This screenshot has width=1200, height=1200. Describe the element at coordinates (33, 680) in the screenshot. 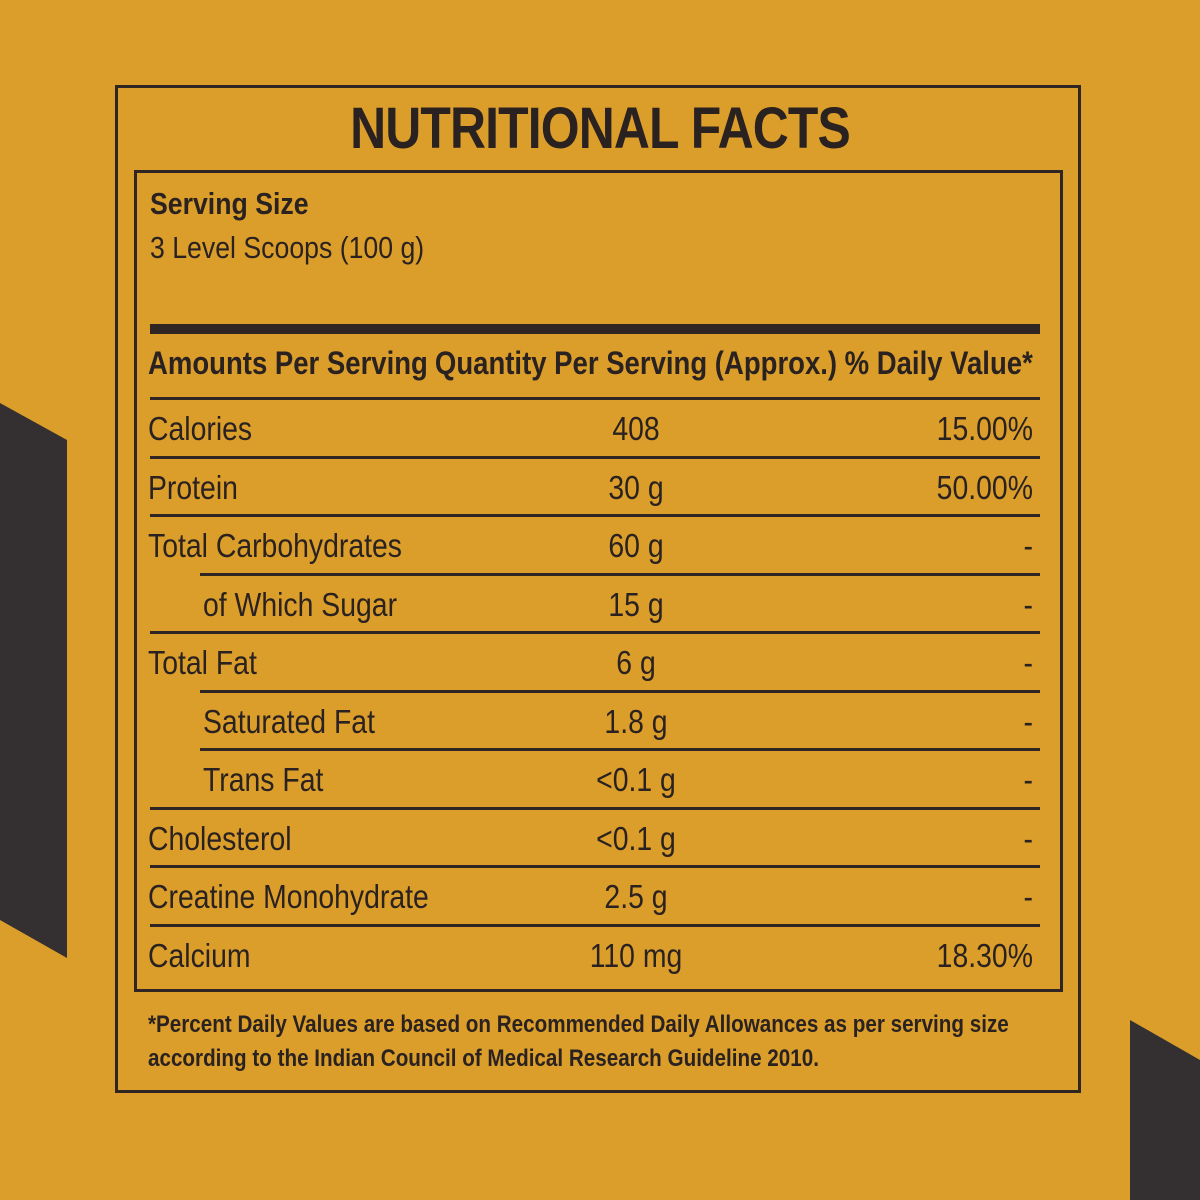

I see `left-dark-stripe` at that location.